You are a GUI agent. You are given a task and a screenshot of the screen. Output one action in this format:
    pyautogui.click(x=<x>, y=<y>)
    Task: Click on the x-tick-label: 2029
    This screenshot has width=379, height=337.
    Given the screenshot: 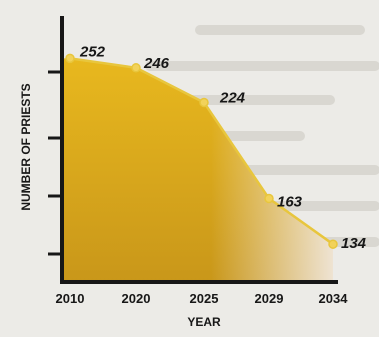 What is the action you would take?
    pyautogui.click(x=269, y=298)
    